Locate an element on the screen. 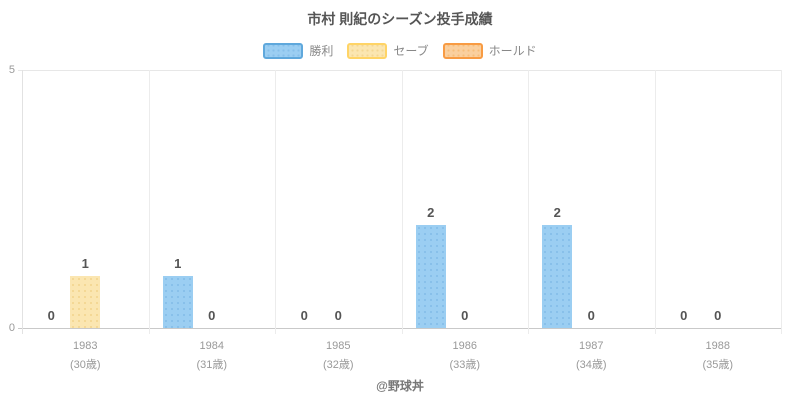 The height and width of the screenshot is (400, 800). legend-label-wins: 勝利 is located at coordinates (321, 51).